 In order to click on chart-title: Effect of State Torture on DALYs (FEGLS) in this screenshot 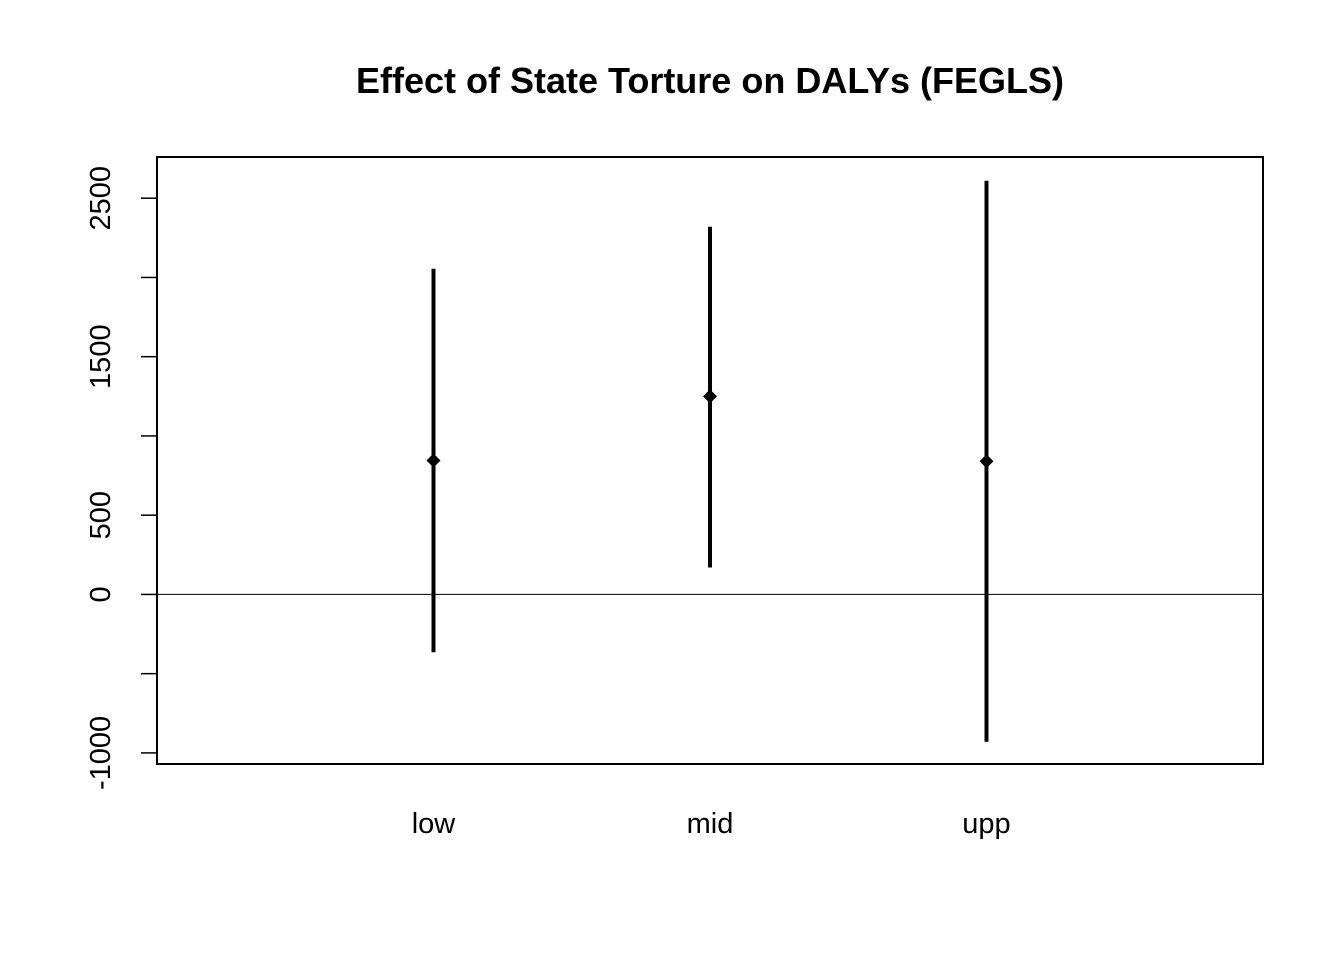, I will do `click(710, 80)`.